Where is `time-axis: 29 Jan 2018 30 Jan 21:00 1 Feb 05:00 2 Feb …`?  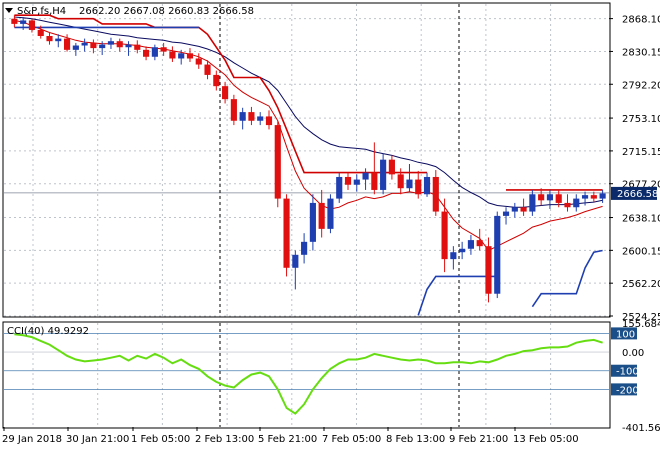 time-axis: 29 Jan 2018 30 Jan 21:00 1 Feb 05:00 2 Feb … is located at coordinates (290, 436).